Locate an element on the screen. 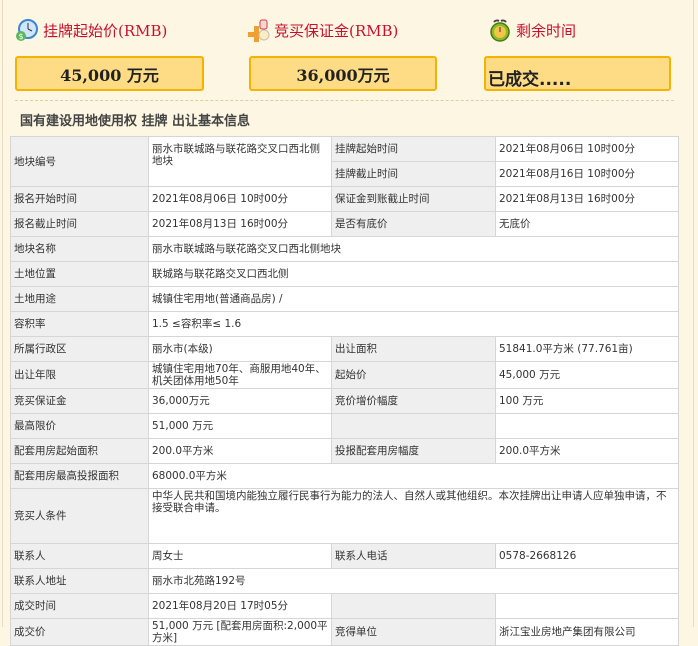 This screenshot has height=646, width=698. table-row: 联系人 周女士 联系人电话 0578-2668126 is located at coordinates (344, 556).